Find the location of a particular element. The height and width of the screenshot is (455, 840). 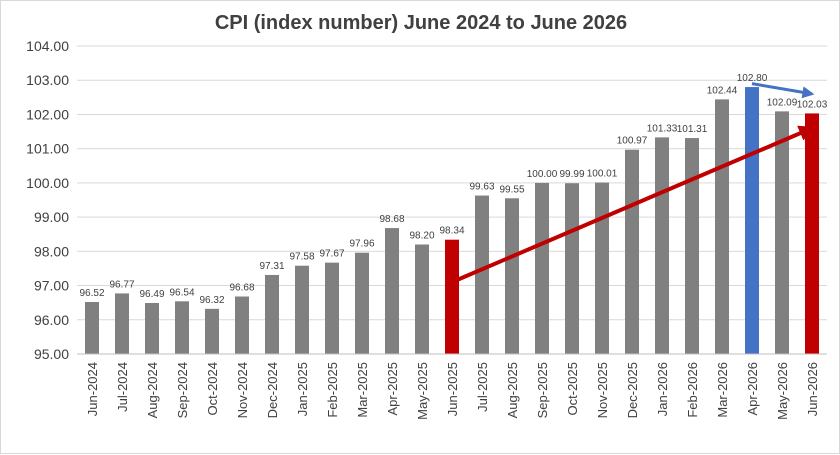

y-tick-label: 100.00 is located at coordinates (47, 183).